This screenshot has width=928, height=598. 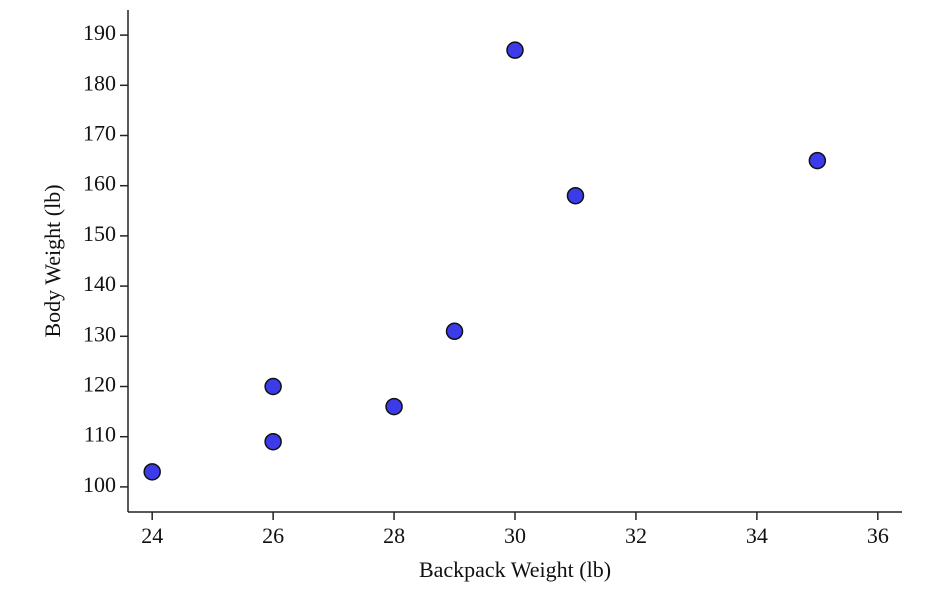 I want to click on x-tick-label: 32, so click(x=636, y=535).